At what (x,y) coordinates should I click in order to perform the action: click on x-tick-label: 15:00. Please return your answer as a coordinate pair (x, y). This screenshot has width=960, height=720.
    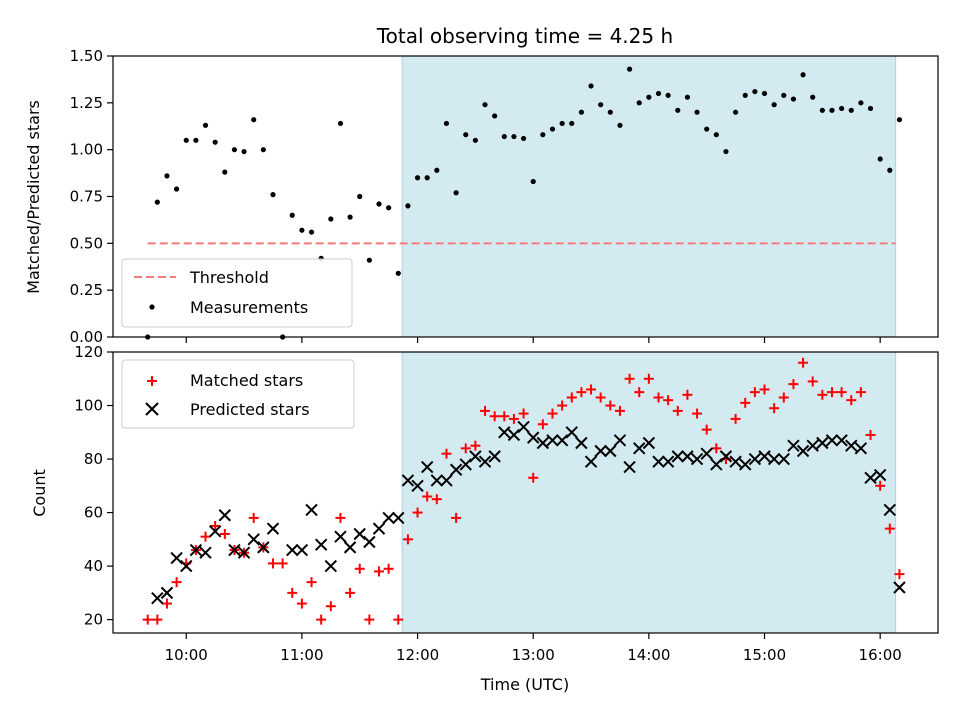
    Looking at the image, I should click on (764, 655).